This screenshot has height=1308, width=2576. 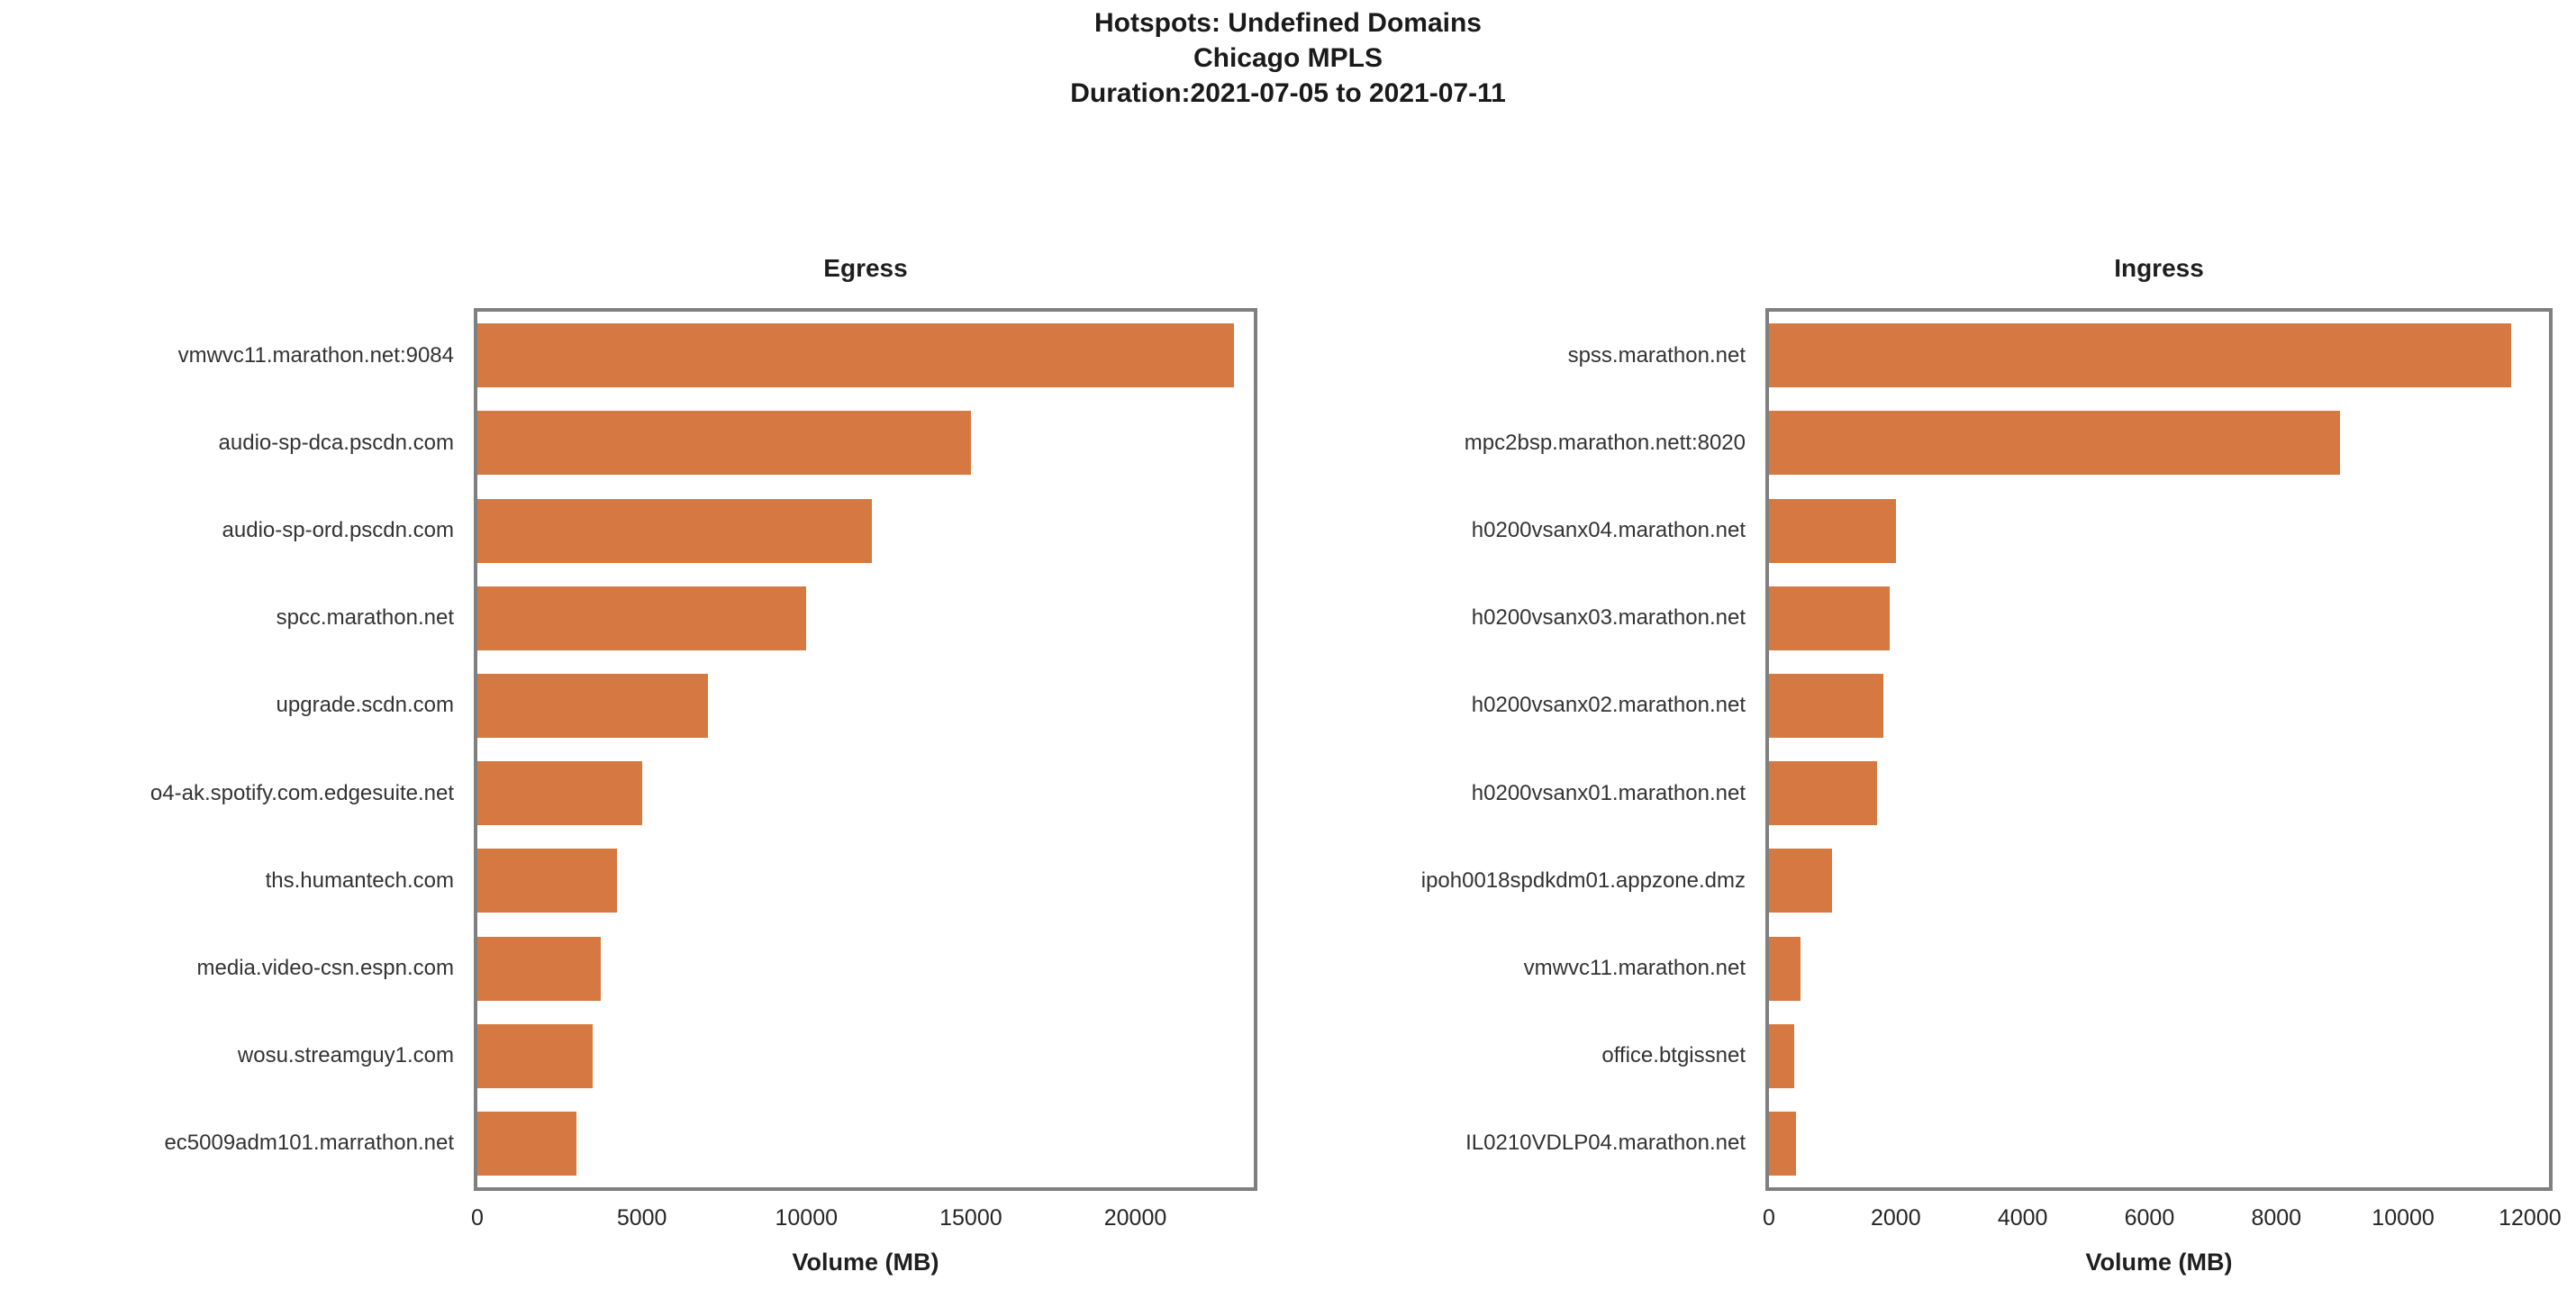 I want to click on y-tick-label: h0200vsanx04.marathon.net, so click(x=1608, y=530).